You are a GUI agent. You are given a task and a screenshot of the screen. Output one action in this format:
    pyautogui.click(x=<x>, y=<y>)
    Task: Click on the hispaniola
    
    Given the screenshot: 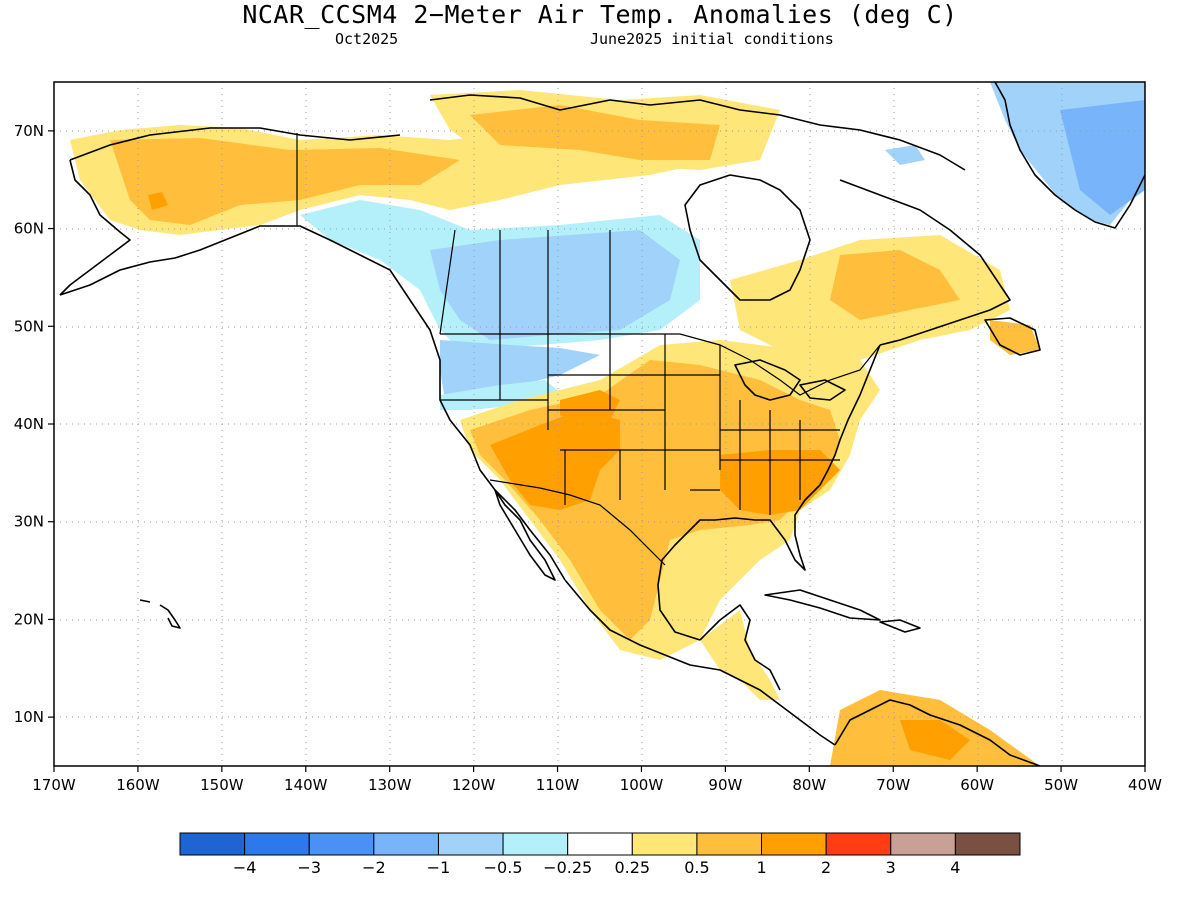 What is the action you would take?
    pyautogui.click(x=900, y=626)
    